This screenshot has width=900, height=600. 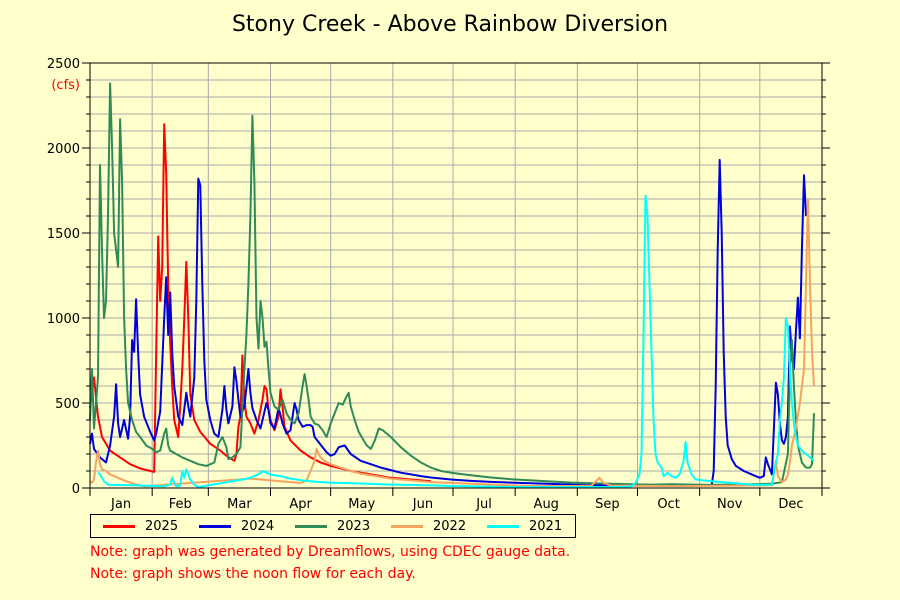 What do you see at coordinates (67, 404) in the screenshot?
I see `y-tick-label: 500` at bounding box center [67, 404].